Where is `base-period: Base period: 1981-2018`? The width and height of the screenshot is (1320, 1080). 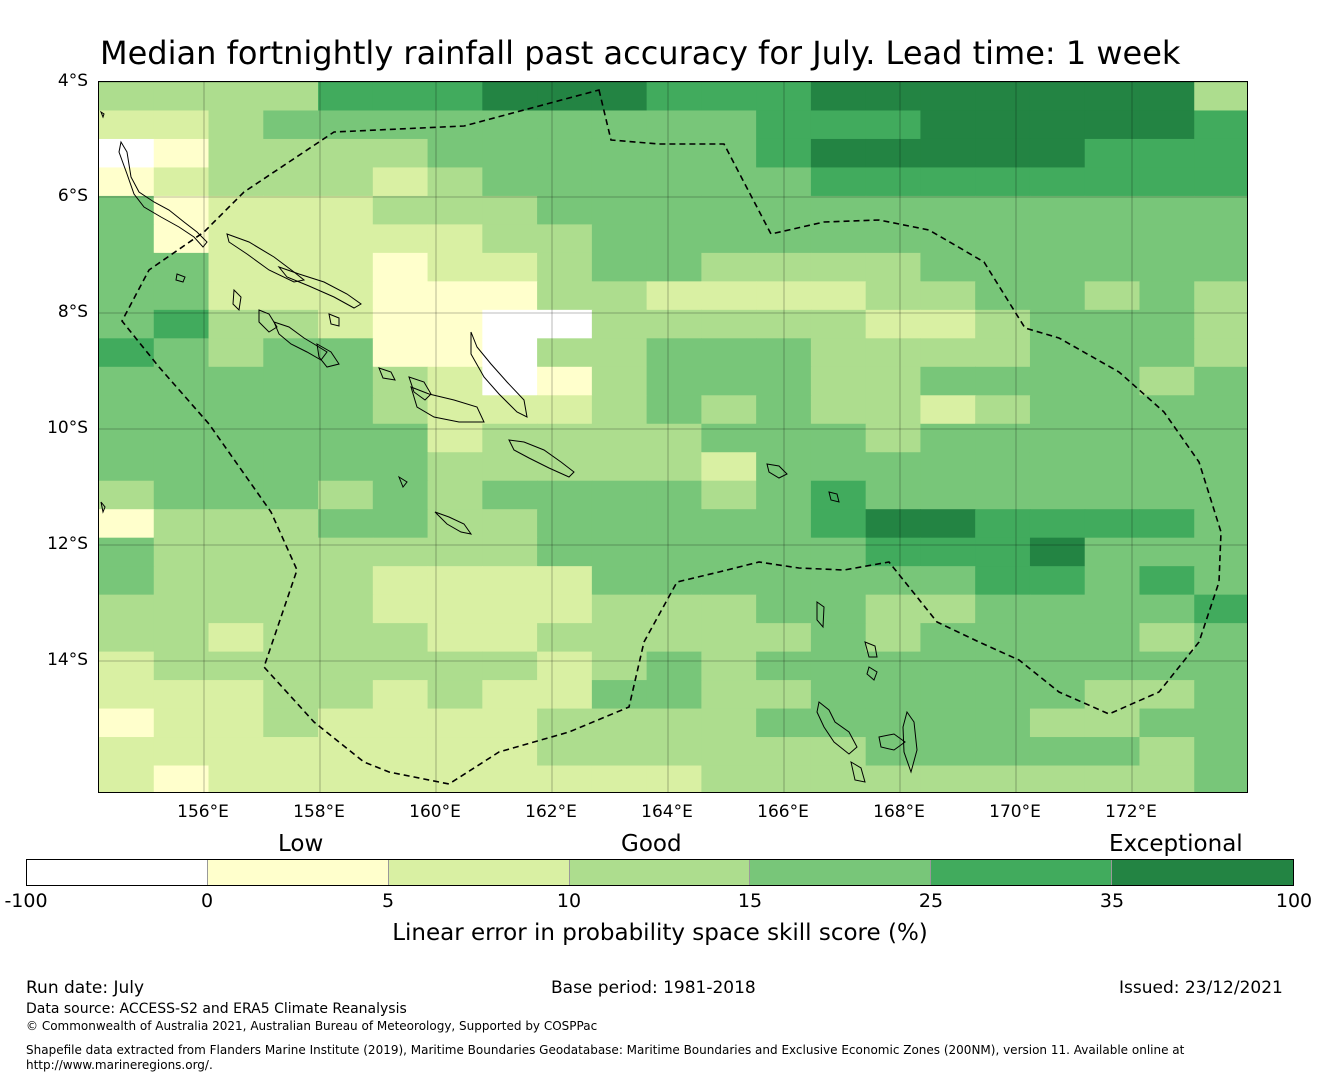 base-period: Base period: 1981-2018 is located at coordinates (653, 988).